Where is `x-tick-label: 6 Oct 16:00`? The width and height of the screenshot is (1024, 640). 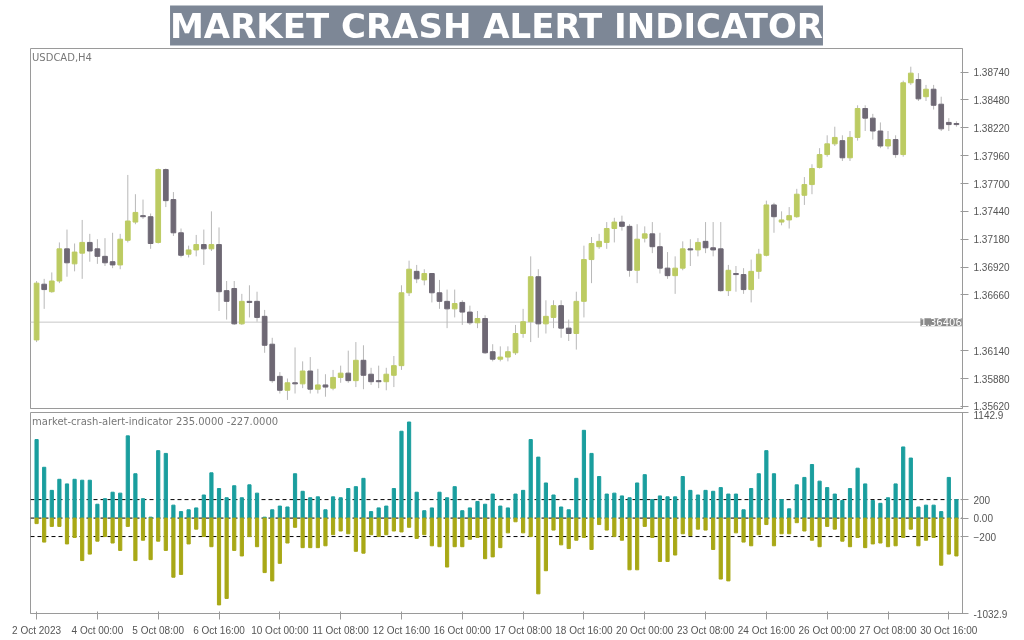 x-tick-label: 6 Oct 16:00 is located at coordinates (219, 630).